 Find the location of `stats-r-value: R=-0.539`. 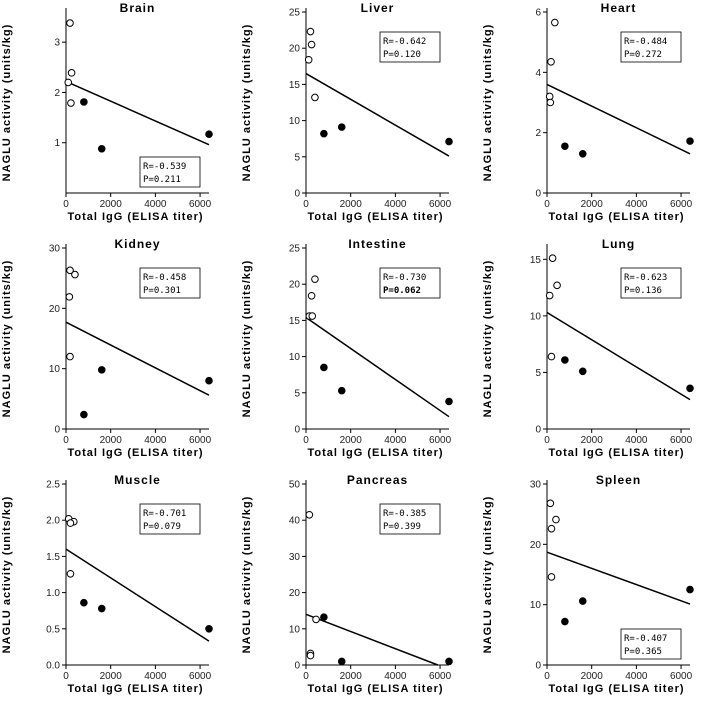

stats-r-value: R=-0.539 is located at coordinates (164, 167).